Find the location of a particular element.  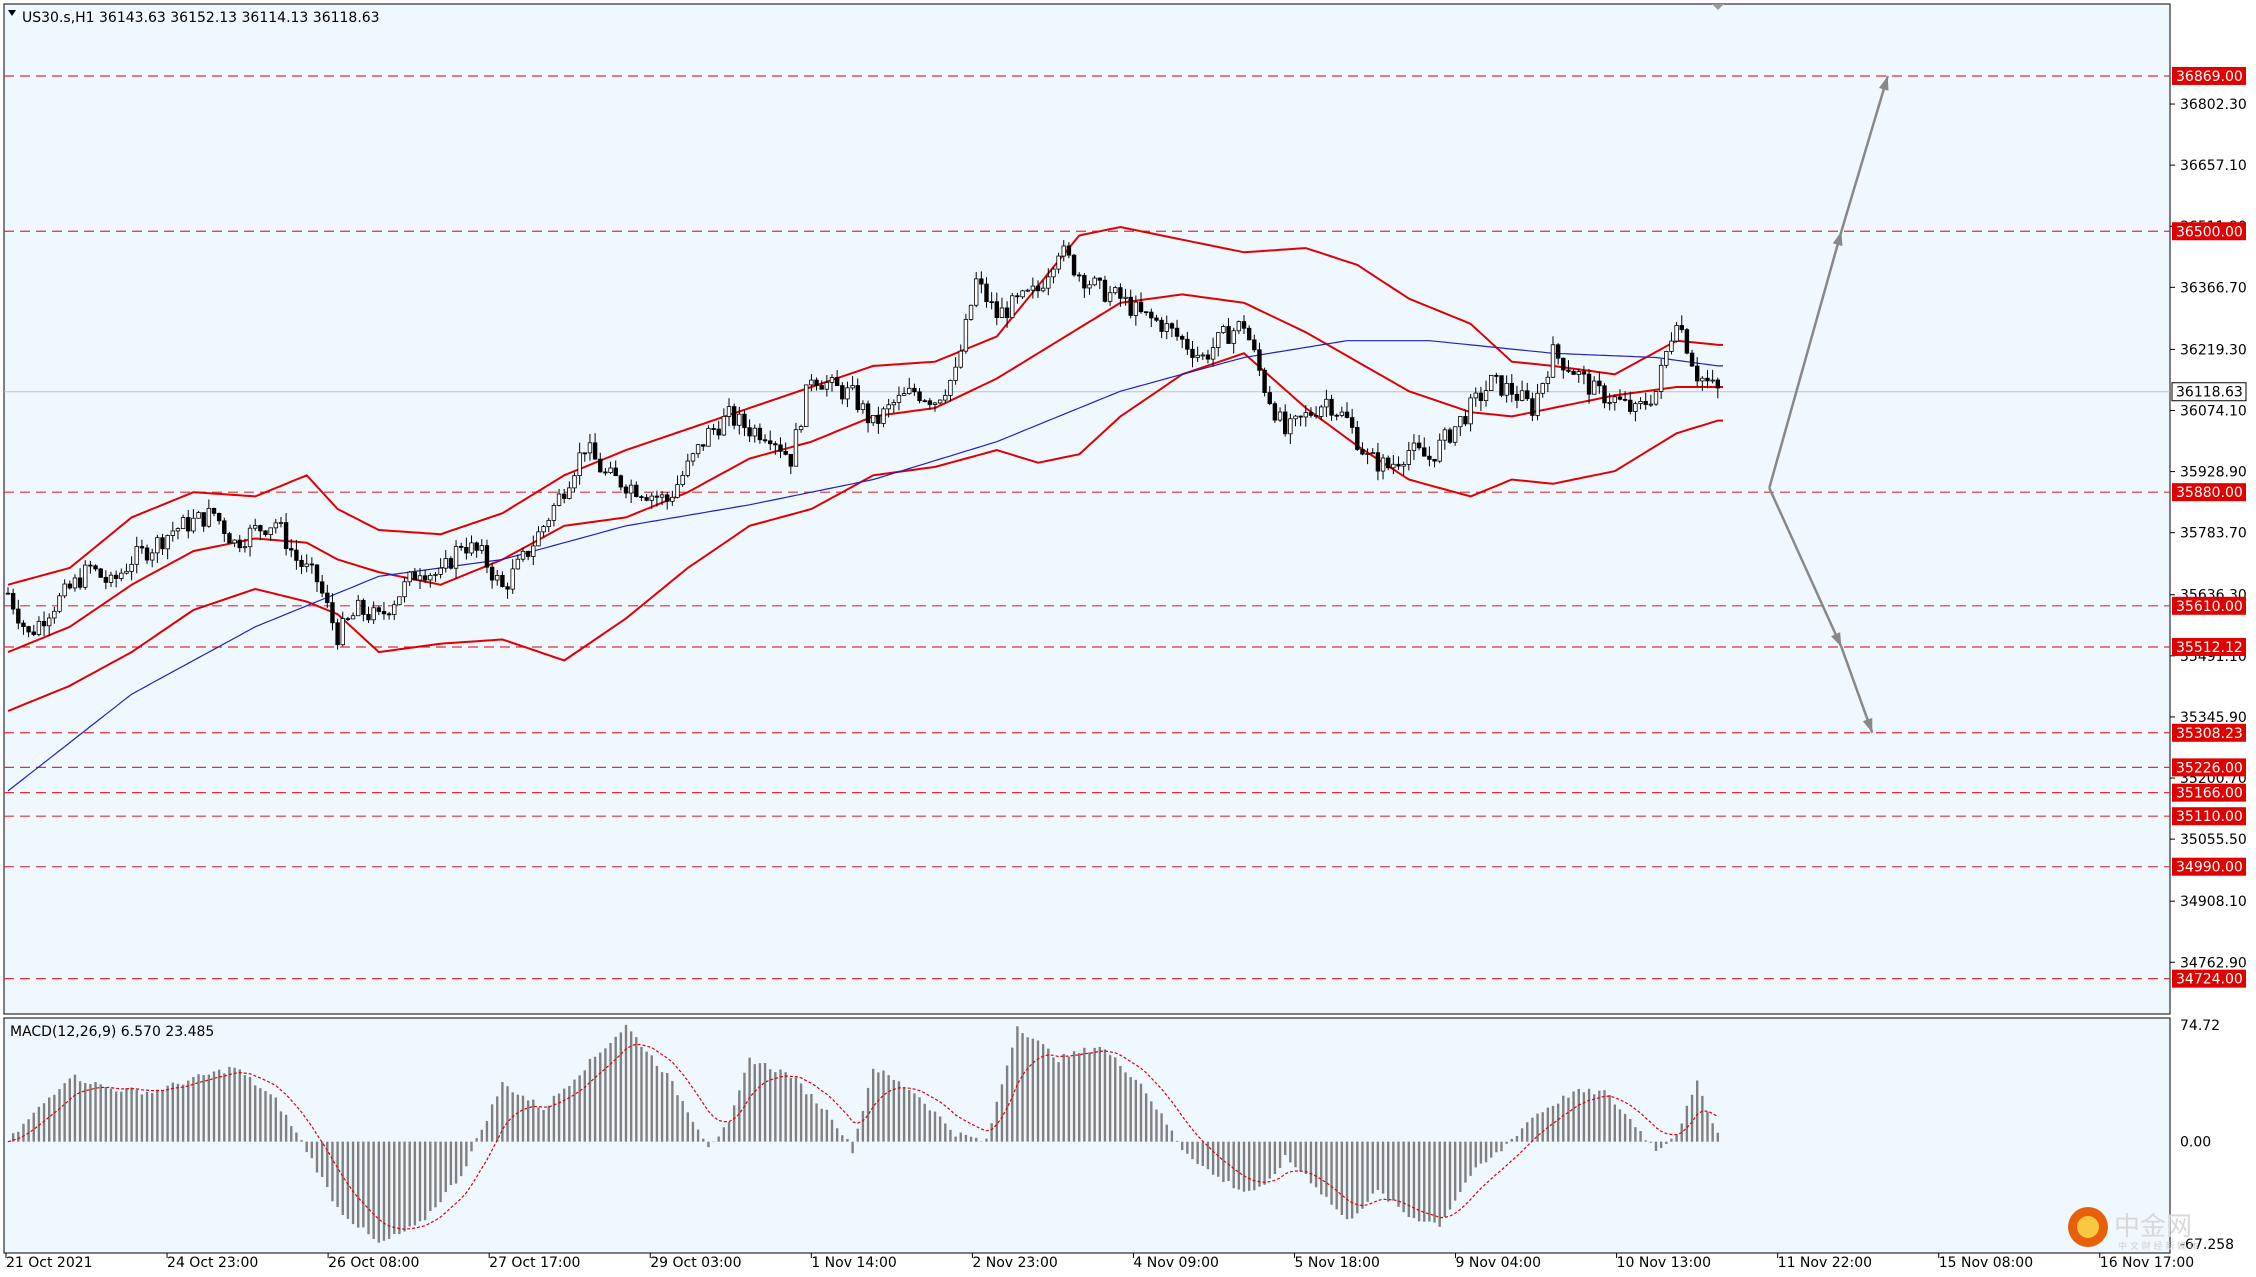

watermark-sub: 中 文 财 经 新 媒 体 is located at coordinates (2158, 1246).